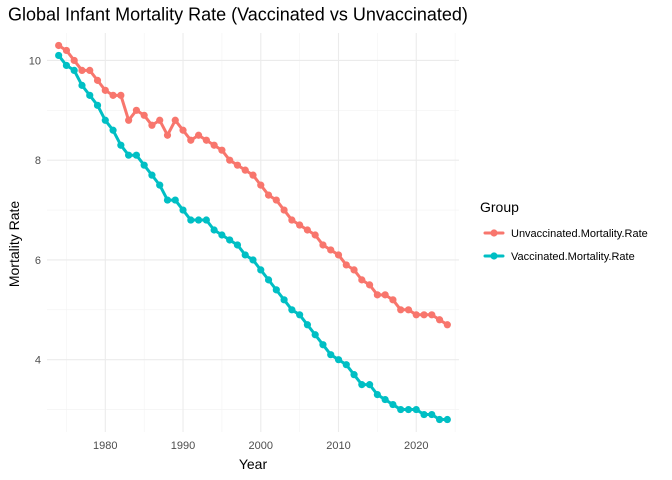 The width and height of the screenshot is (672, 480). I want to click on y-tick-label: 8, so click(38, 161).